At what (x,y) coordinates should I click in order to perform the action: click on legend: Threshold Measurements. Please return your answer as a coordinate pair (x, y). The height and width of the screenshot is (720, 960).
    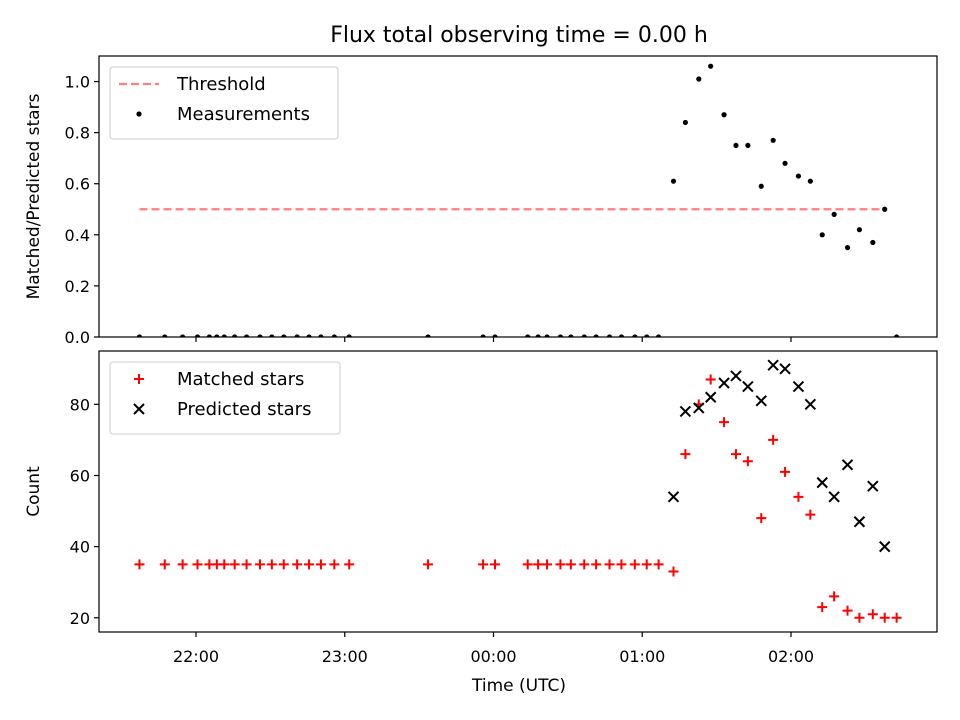
    Looking at the image, I should click on (224, 103).